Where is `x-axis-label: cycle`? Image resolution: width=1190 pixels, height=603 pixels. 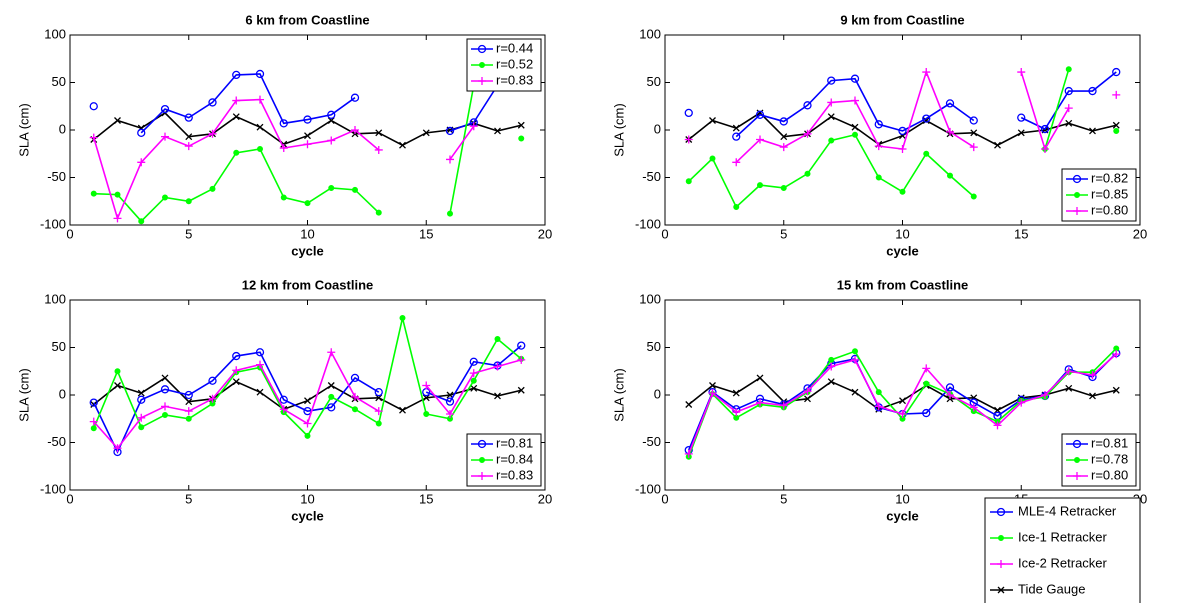 x-axis-label: cycle is located at coordinates (307, 515).